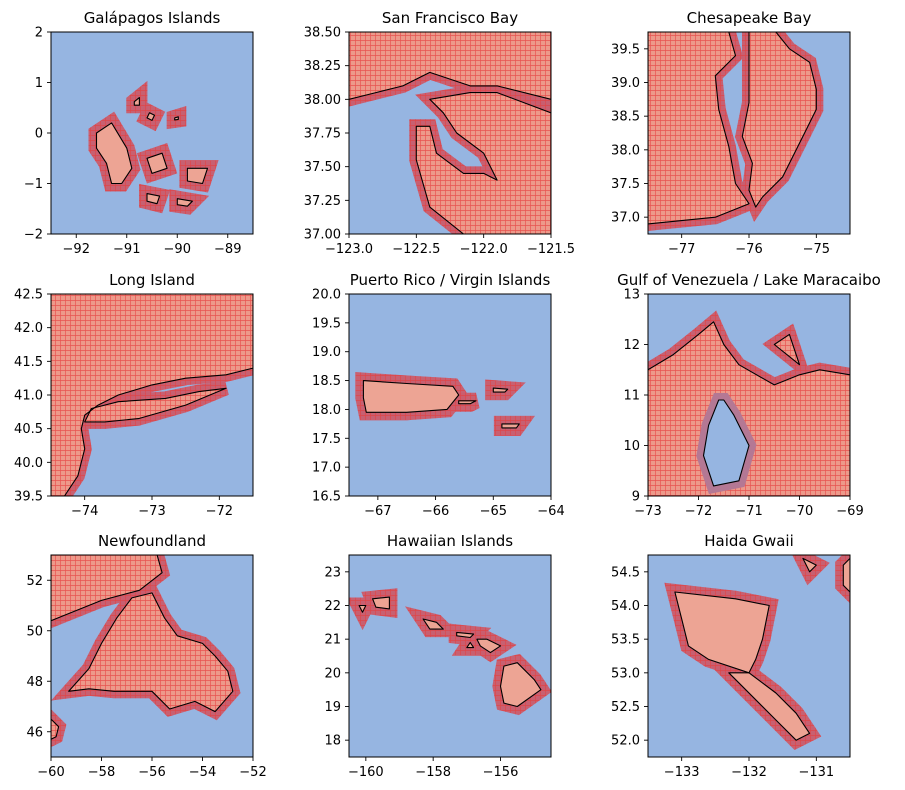  What do you see at coordinates (322, 100) in the screenshot?
I see `y-tick-label: 38.00` at bounding box center [322, 100].